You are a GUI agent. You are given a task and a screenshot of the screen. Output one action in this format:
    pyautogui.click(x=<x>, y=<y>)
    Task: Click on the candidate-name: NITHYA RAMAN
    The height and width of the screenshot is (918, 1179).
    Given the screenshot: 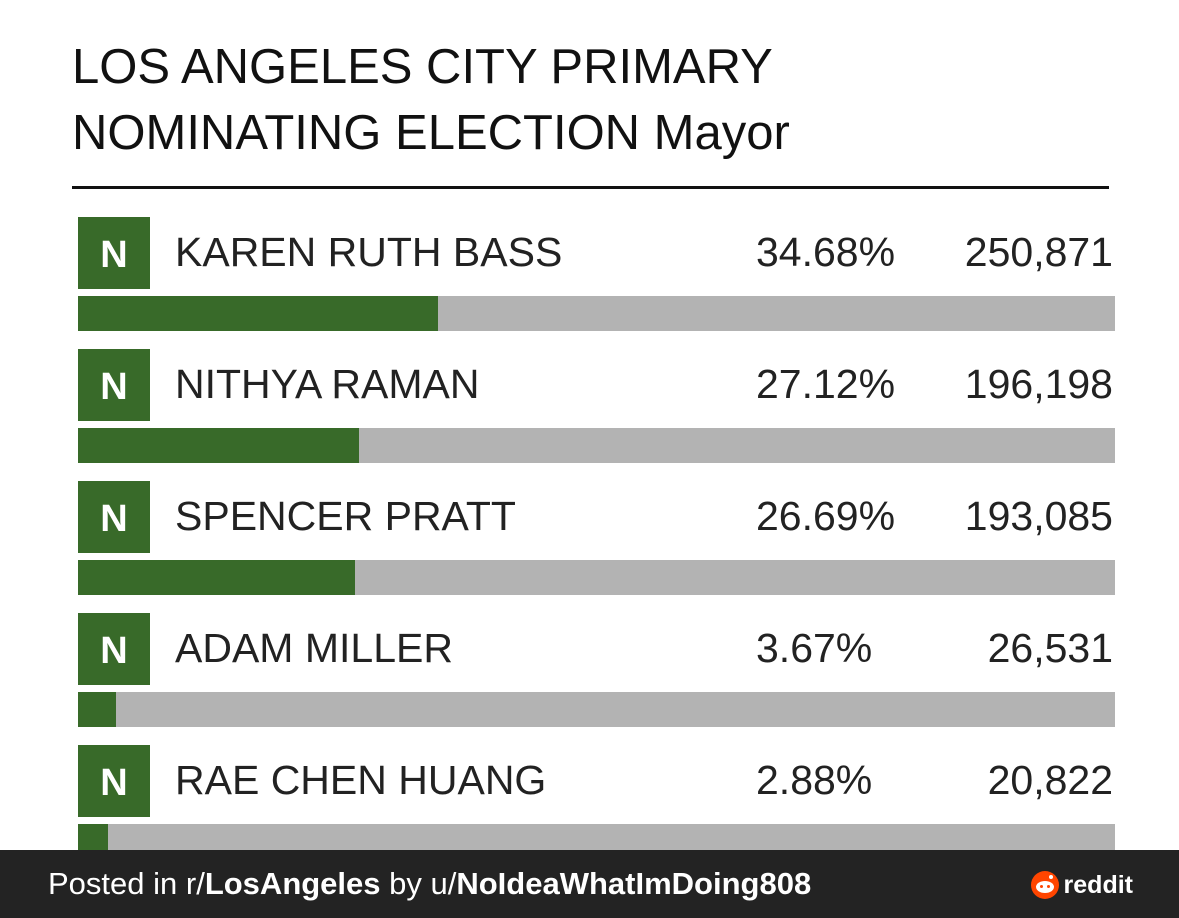 What is the action you would take?
    pyautogui.click(x=327, y=384)
    